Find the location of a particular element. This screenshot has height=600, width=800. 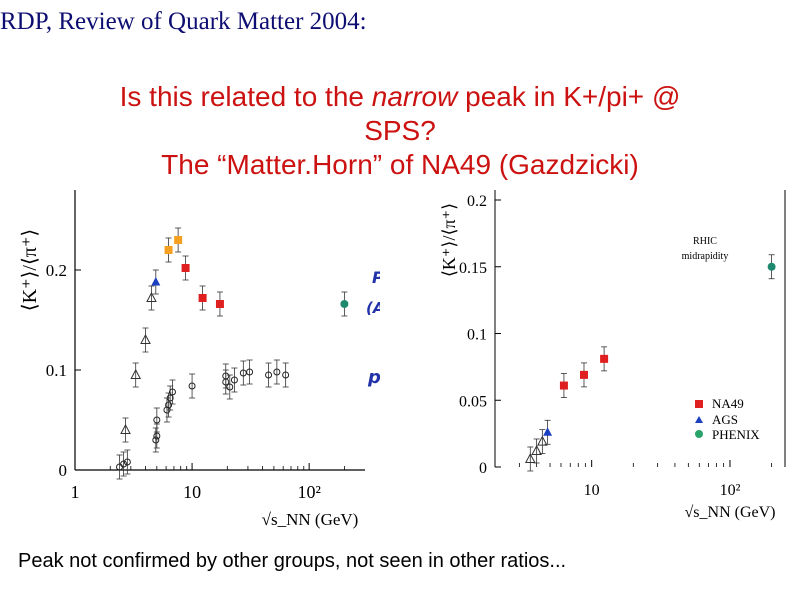

annotation-midrapidity: midrapidity is located at coordinates (705, 256).